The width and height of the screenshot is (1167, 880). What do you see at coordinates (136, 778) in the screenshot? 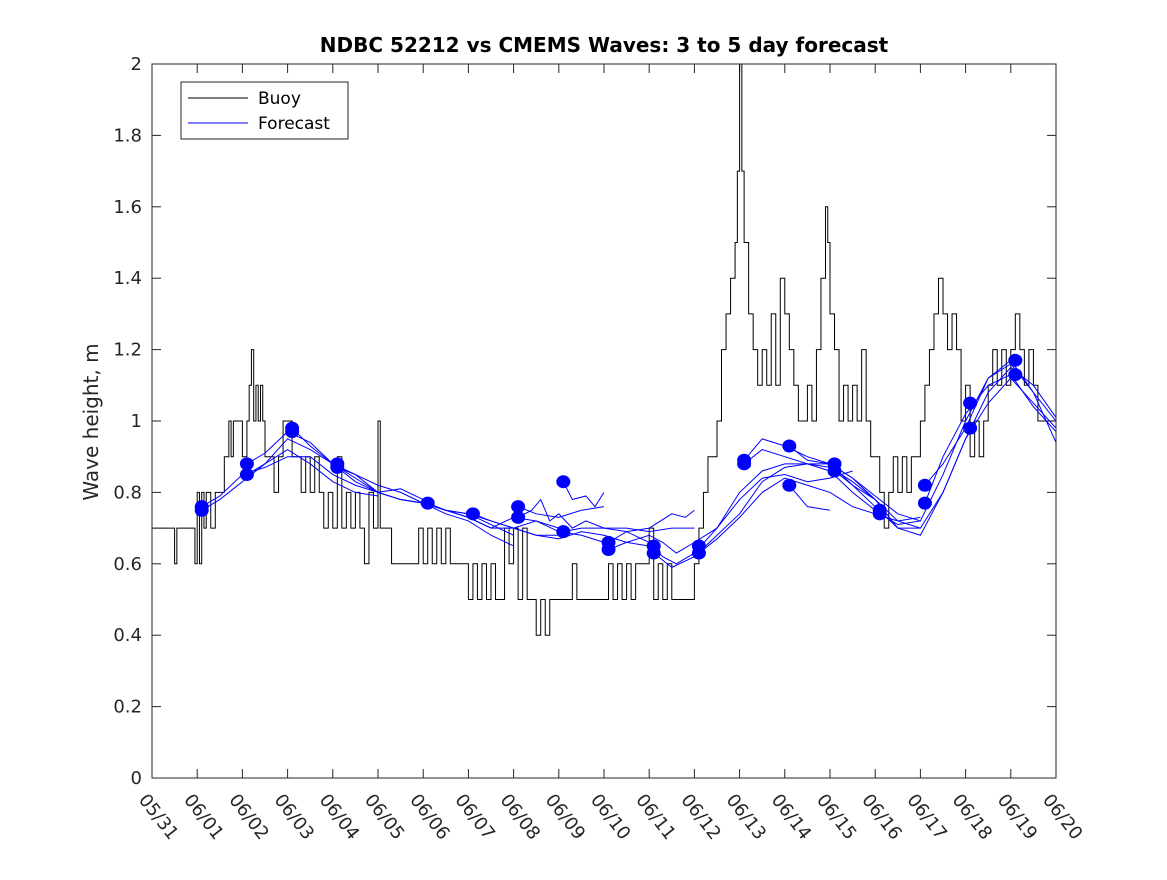
I see `y-tick-label: 0` at bounding box center [136, 778].